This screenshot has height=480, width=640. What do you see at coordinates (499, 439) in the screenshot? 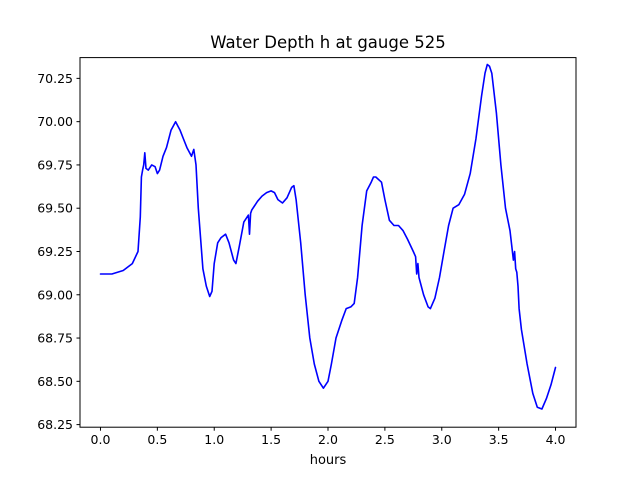
I see `x-tick-label: 3.5` at bounding box center [499, 439].